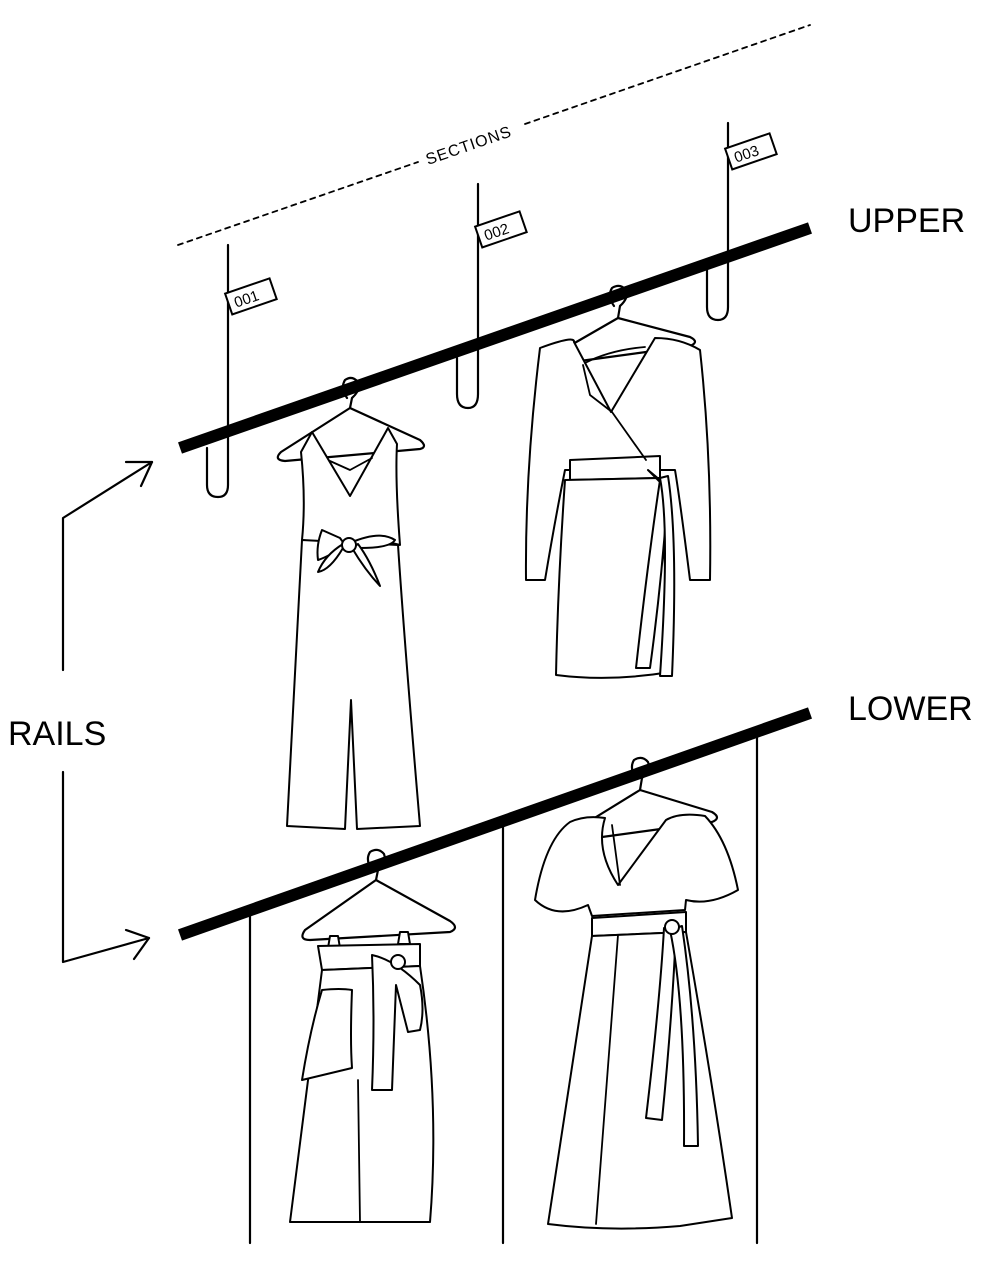 This screenshot has height=1262, width=1000. What do you see at coordinates (750, 151) in the screenshot?
I see `section-tag-003: 003` at bounding box center [750, 151].